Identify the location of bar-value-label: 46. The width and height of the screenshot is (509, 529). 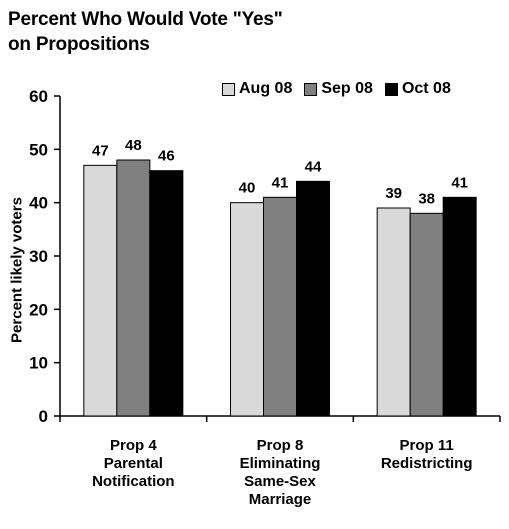
(166, 156).